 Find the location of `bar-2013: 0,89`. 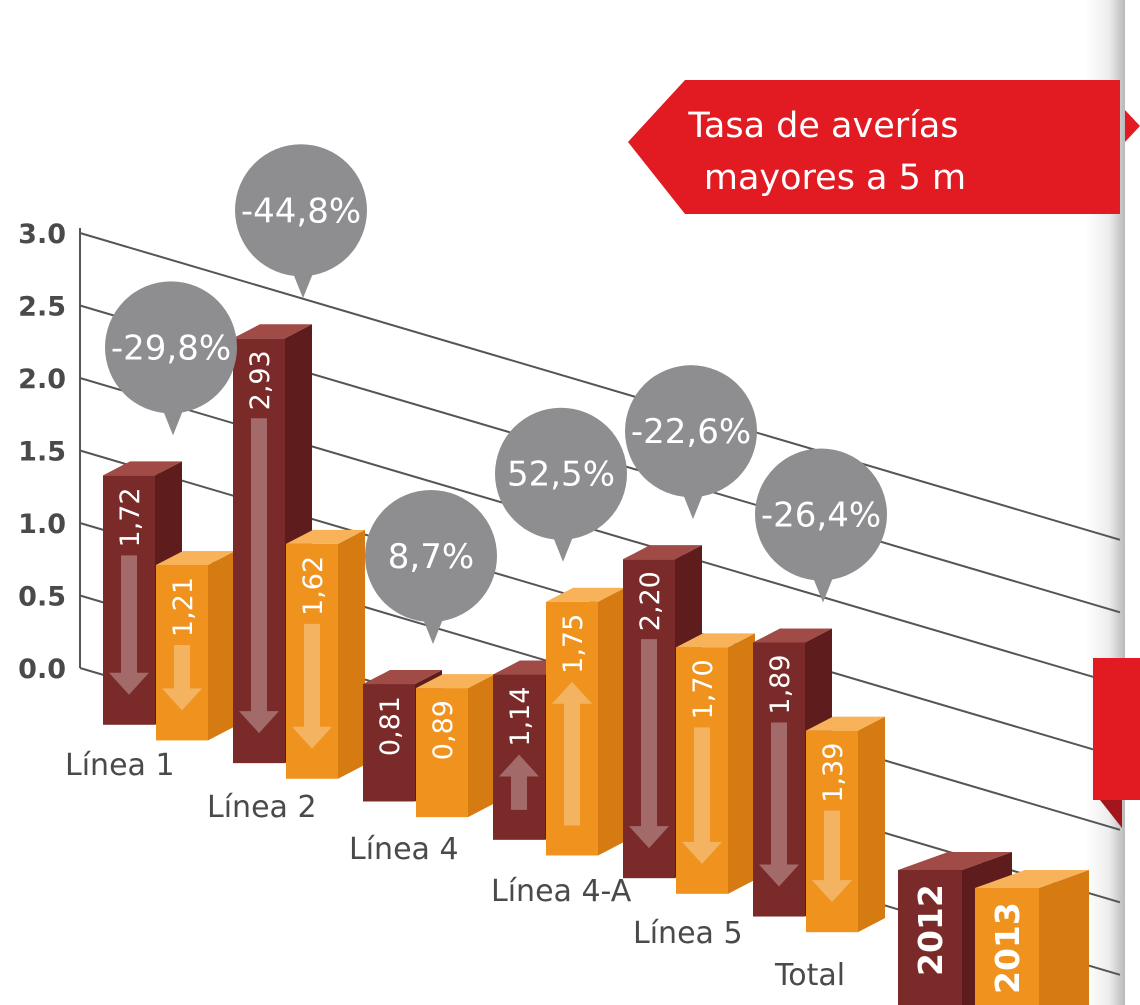

bar-2013: 0,89 is located at coordinates (455, 746).